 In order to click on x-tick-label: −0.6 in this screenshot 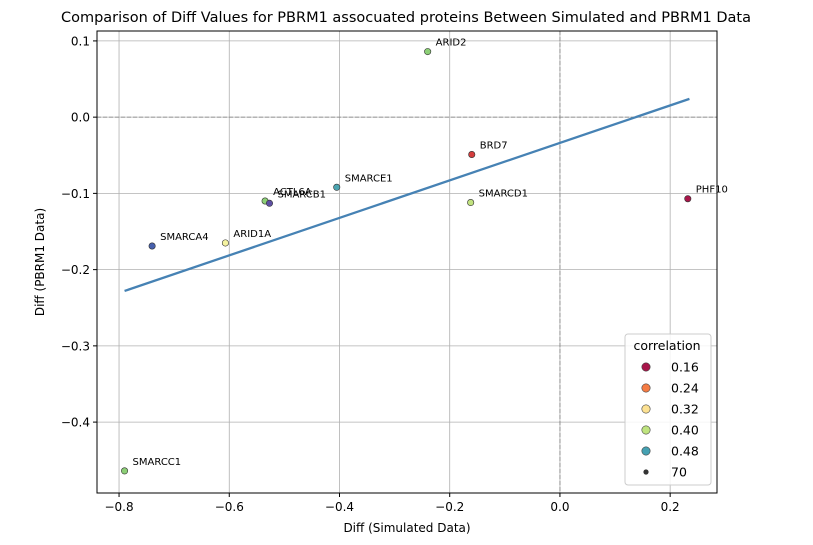, I will do `click(229, 507)`.